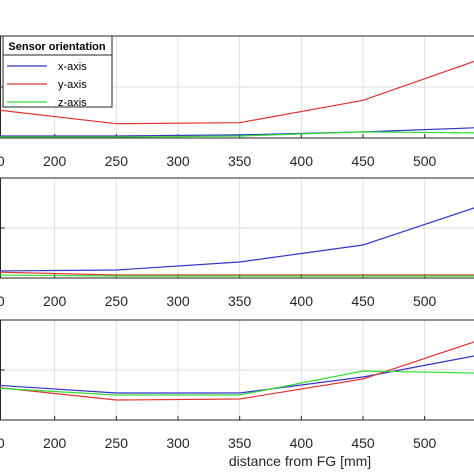 This screenshot has height=474, width=474. I want to click on panel-3-xtick-label-7: 500, so click(425, 443).